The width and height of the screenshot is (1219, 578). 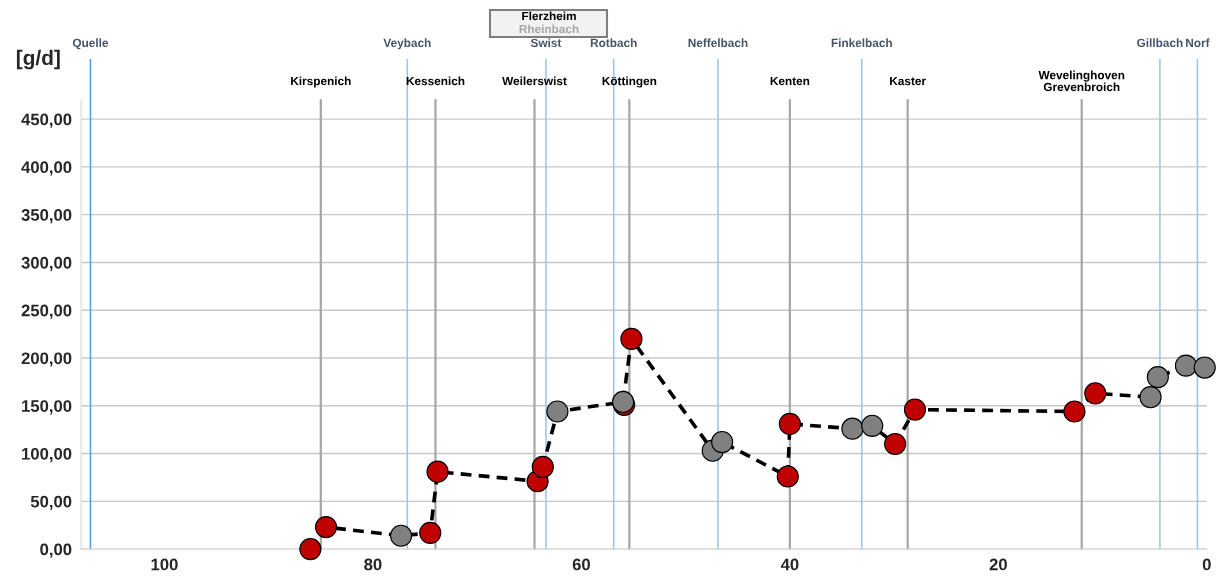 I want to click on y-tick-label: 100,00, so click(x=47, y=455).